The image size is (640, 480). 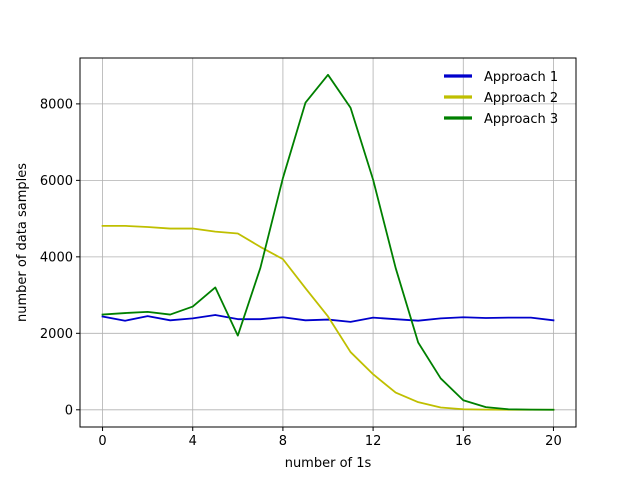 I want to click on legend: Approach 1 Approach 2 Approach 3, so click(x=501, y=98).